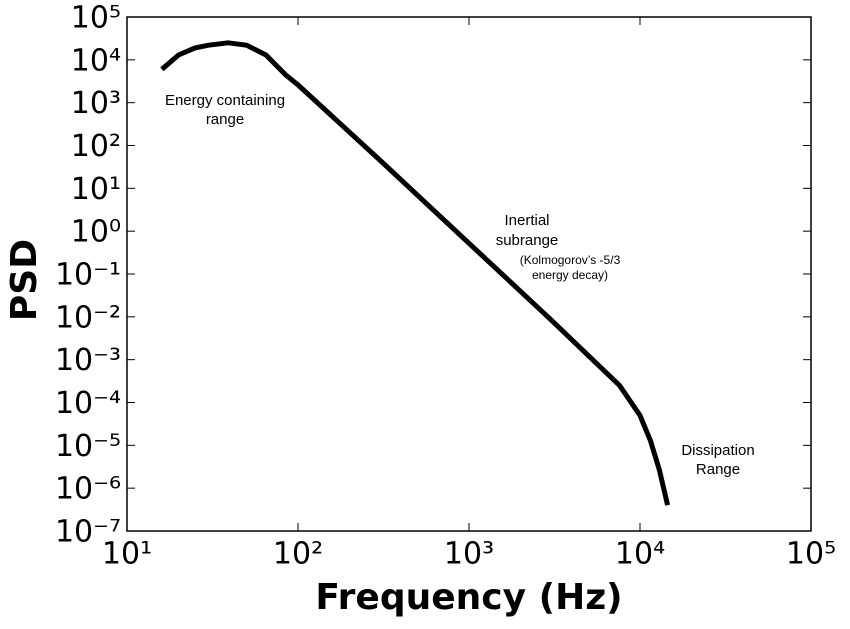  What do you see at coordinates (96, 232) in the screenshot?
I see `y-tick-label: 10⁰` at bounding box center [96, 232].